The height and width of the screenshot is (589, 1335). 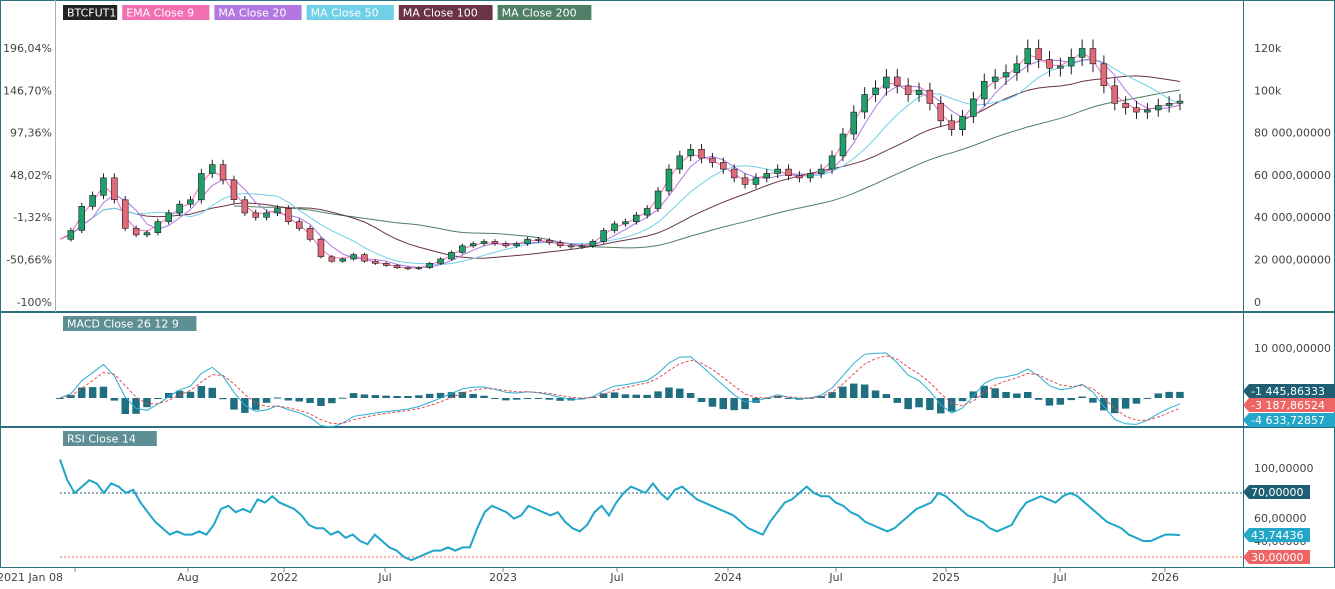 I want to click on right-tick-label: 40 000,00000, so click(x=1292, y=217).